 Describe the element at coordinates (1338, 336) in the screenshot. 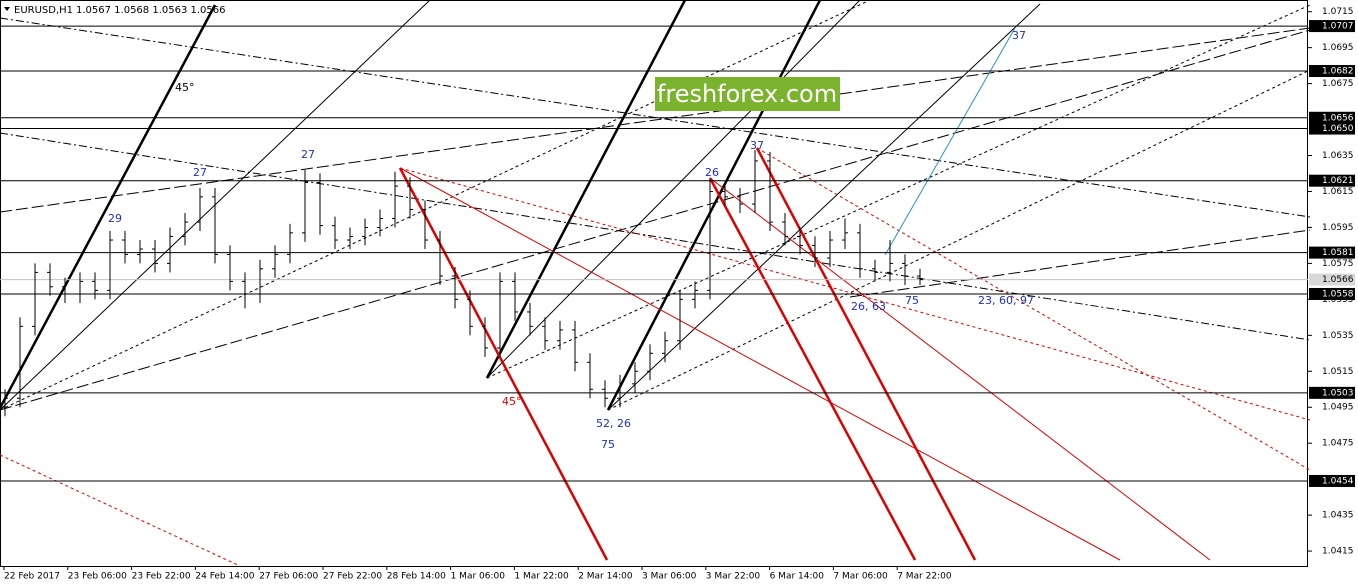

I see `y-tick-label: 1.0535` at that location.